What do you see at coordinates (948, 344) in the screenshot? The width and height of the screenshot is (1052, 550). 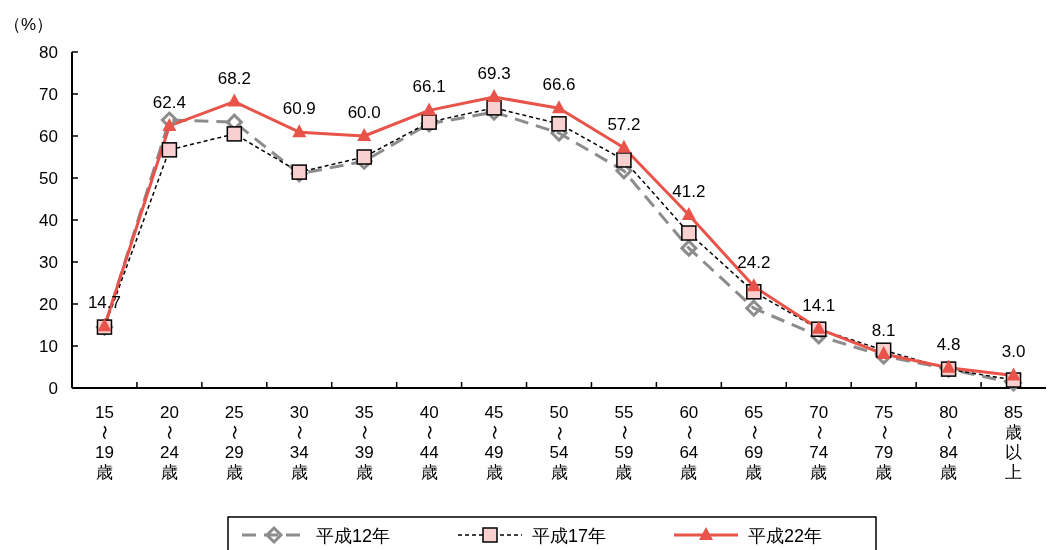 I see `data-label: 4.8` at bounding box center [948, 344].